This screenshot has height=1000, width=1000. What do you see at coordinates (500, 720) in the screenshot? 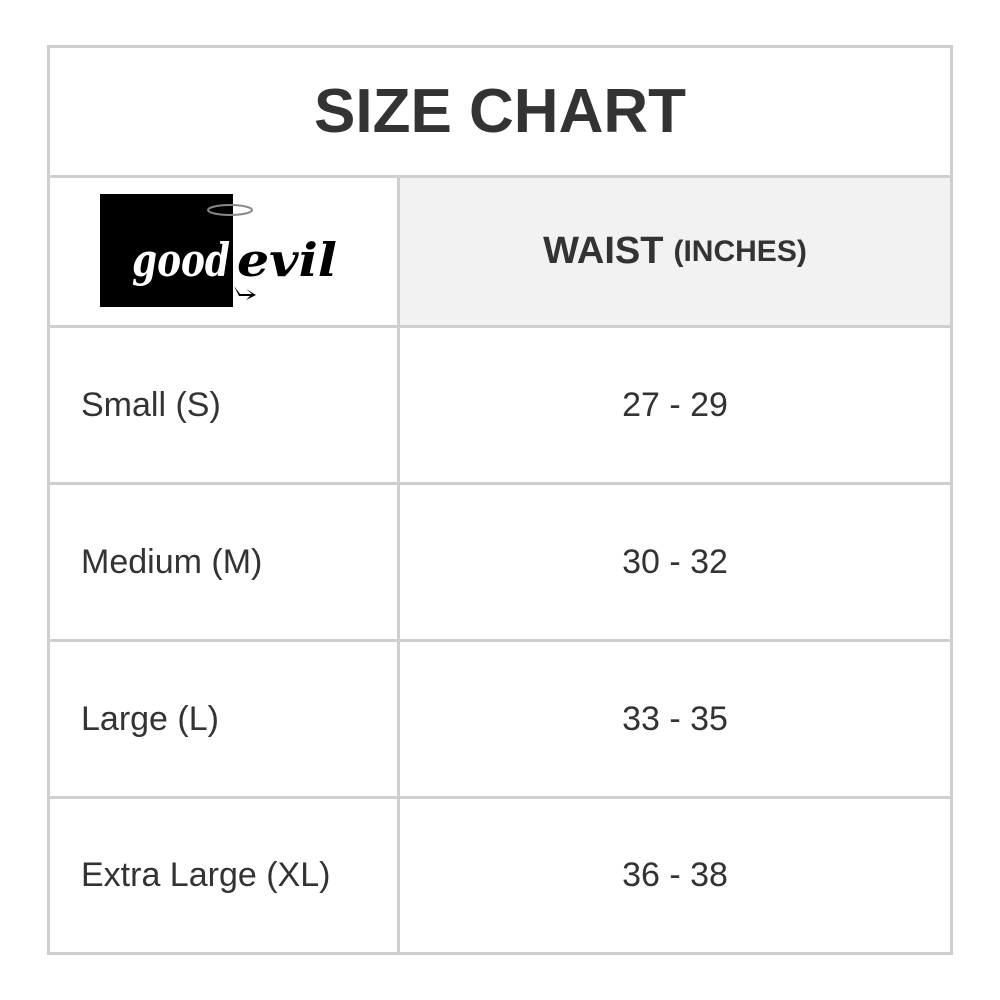
I see `table-row: Large (L) 33 - 35` at bounding box center [500, 720].